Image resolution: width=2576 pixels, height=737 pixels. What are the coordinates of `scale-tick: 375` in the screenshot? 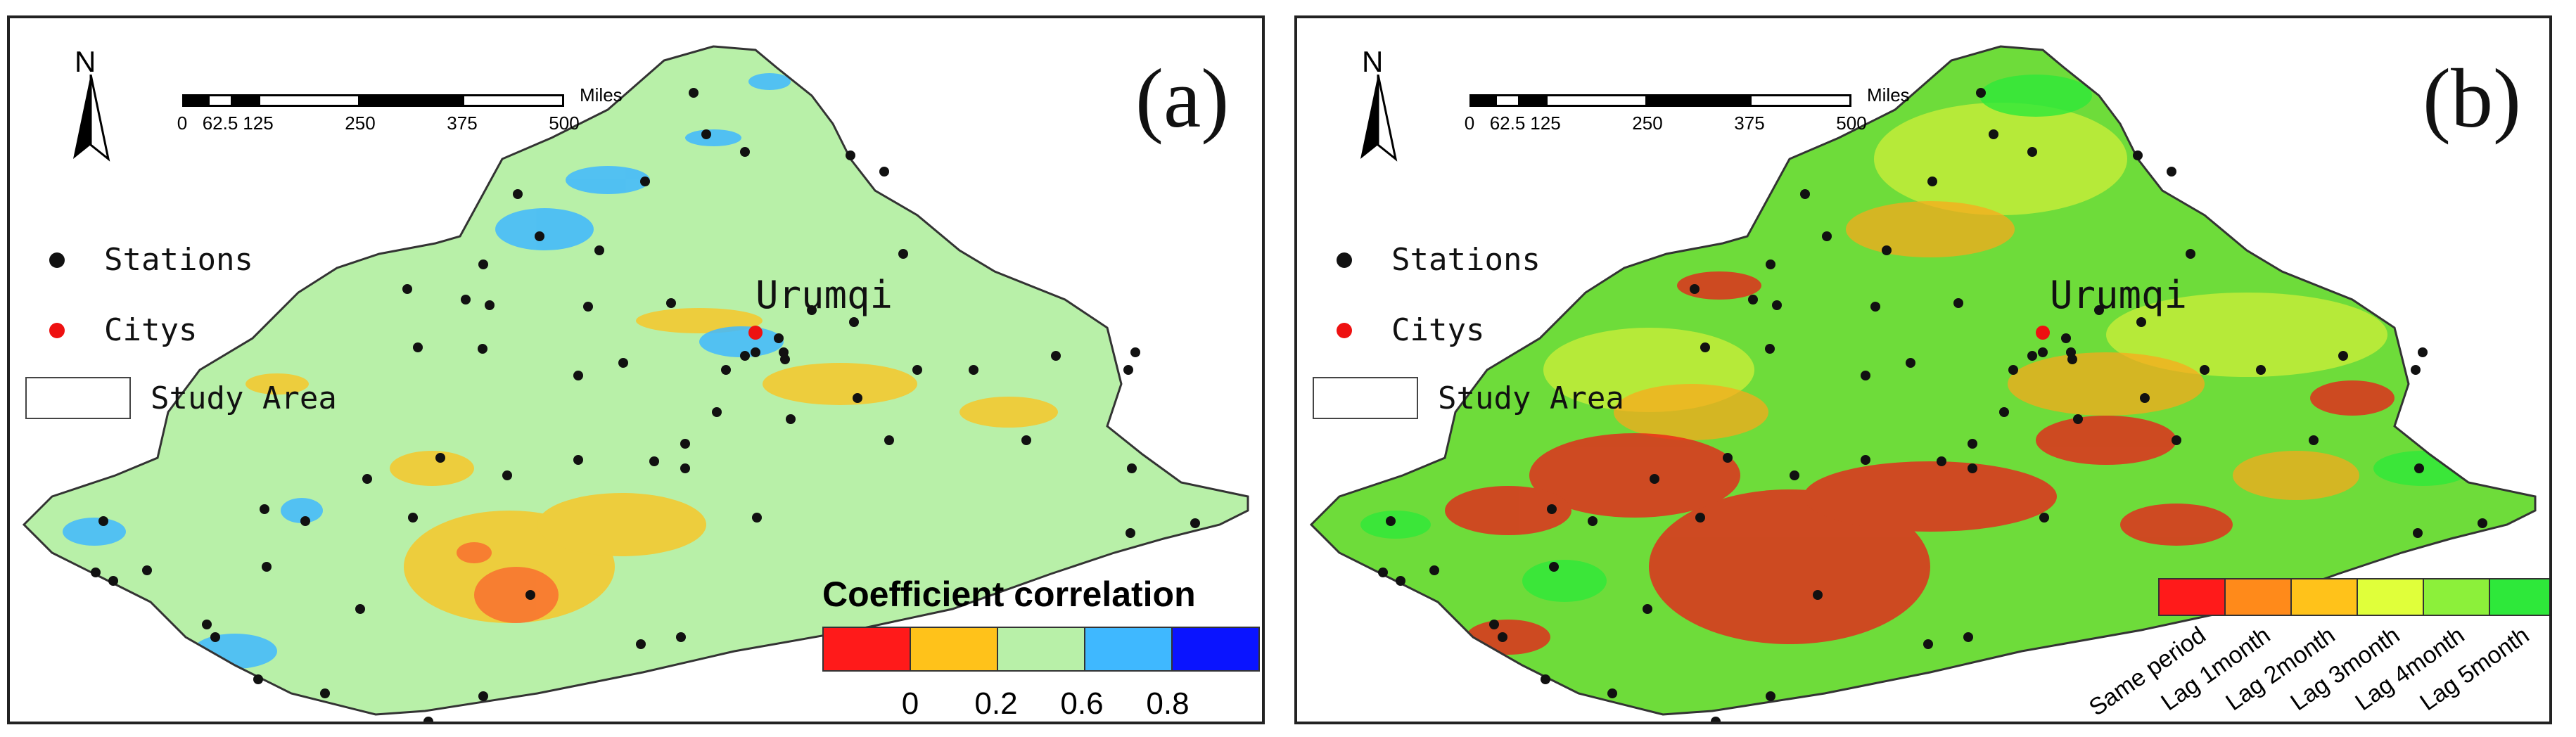 It's located at (1749, 123).